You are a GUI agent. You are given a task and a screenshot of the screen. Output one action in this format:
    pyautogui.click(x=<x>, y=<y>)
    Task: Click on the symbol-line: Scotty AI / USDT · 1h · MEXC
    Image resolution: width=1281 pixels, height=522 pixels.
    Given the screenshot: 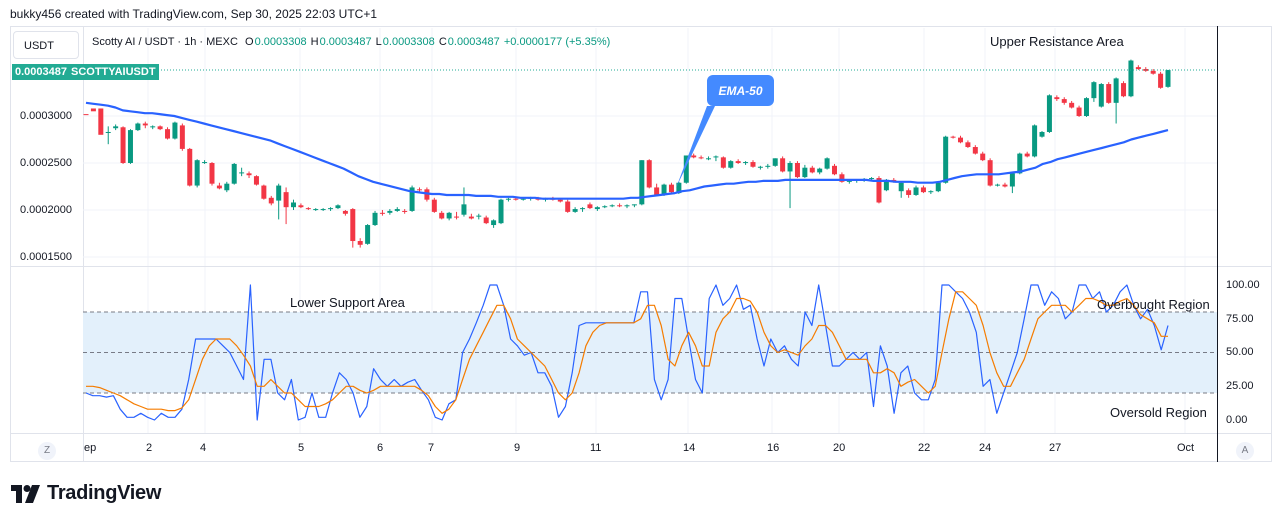 What is the action you would take?
    pyautogui.click(x=165, y=42)
    